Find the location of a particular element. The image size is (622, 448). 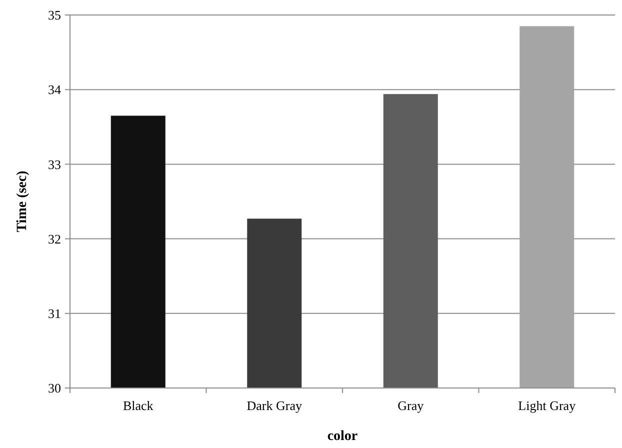

x-tick-label: Black is located at coordinates (138, 405).